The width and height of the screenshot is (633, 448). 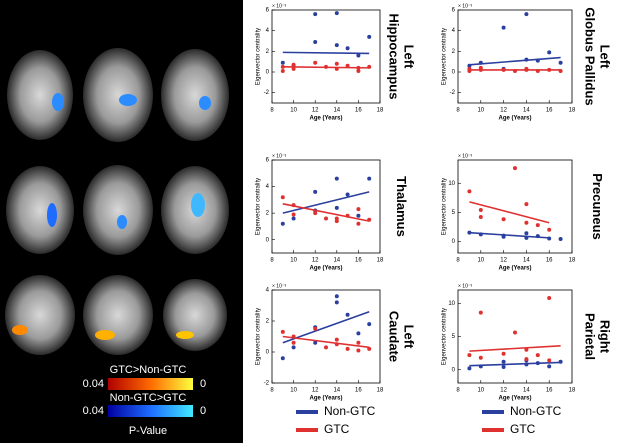 What do you see at coordinates (148, 370) in the screenshot?
I see `colorbar-title: GTC>Non-GTC` at bounding box center [148, 370].